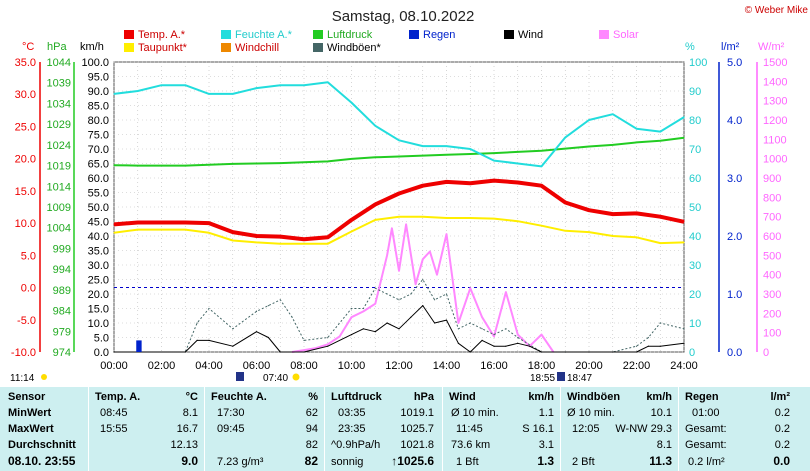  I want to click on header-wind-unit: km/h, so click(541, 397).